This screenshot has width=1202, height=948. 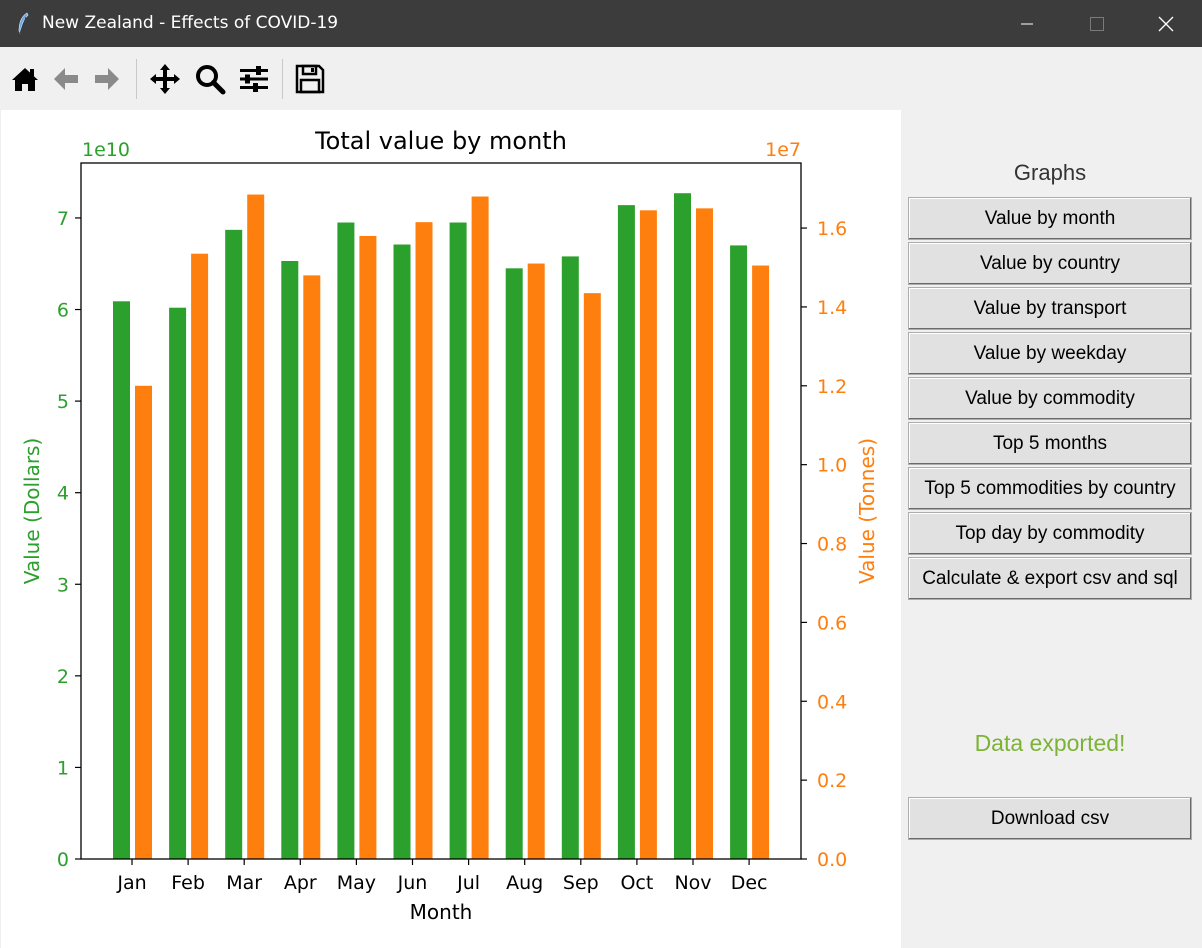 I want to click on x-tick-label: Oct, so click(x=636, y=883).